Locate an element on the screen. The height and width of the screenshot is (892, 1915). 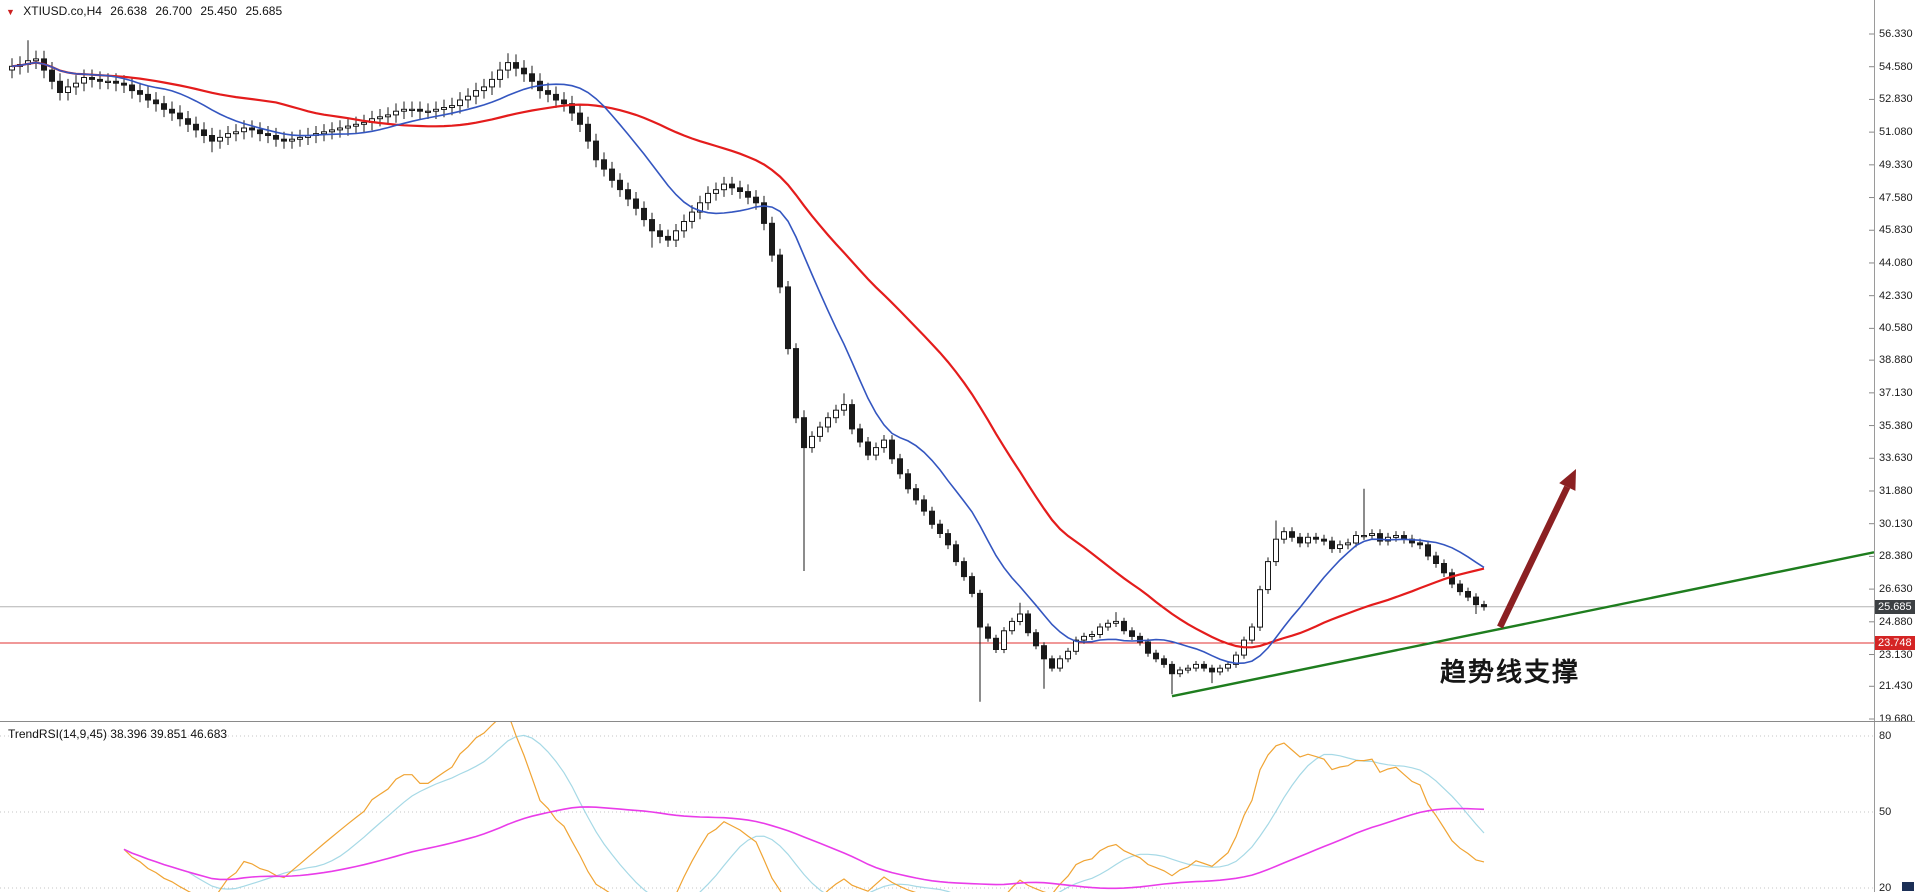
price-axis-label: 31.880 is located at coordinates (1896, 490).